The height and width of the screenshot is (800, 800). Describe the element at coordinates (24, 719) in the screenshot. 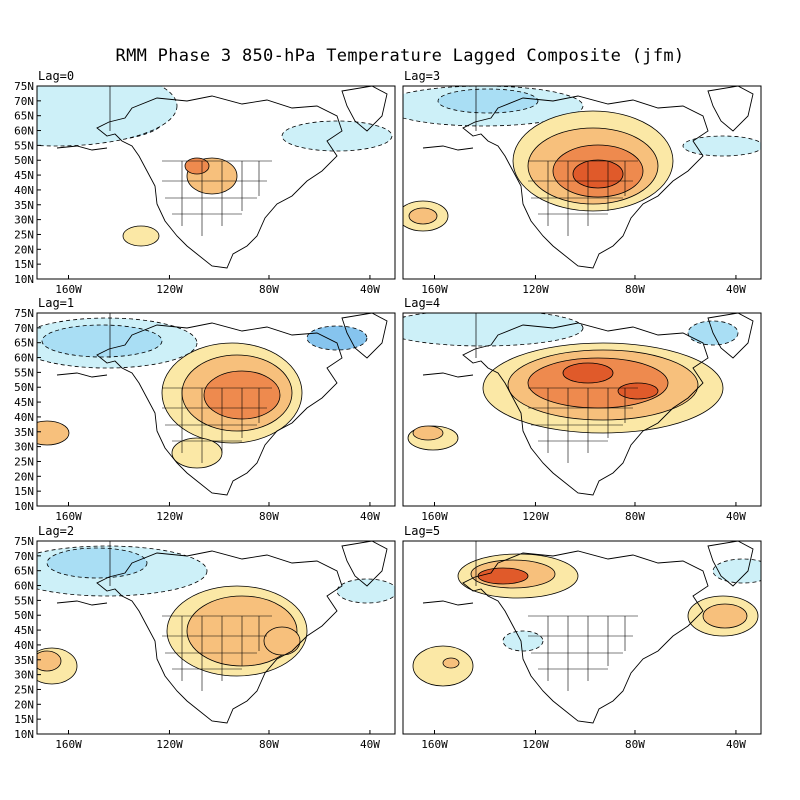

I see `latitude-tick-label: 15N` at that location.